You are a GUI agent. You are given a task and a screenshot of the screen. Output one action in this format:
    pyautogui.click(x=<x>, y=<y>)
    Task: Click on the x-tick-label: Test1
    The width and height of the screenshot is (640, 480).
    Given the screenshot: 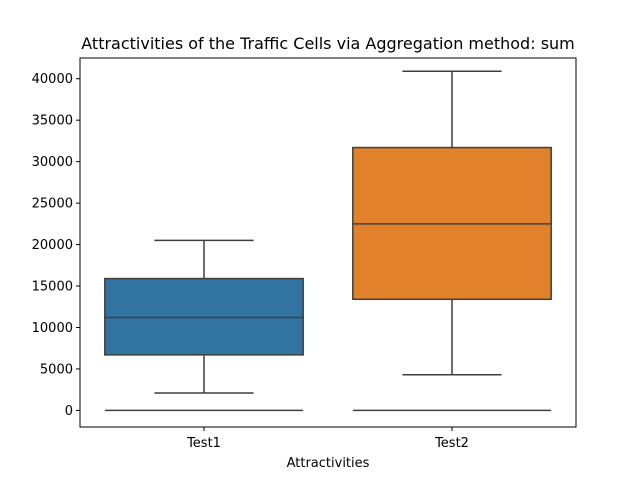 What is the action you would take?
    pyautogui.click(x=203, y=443)
    